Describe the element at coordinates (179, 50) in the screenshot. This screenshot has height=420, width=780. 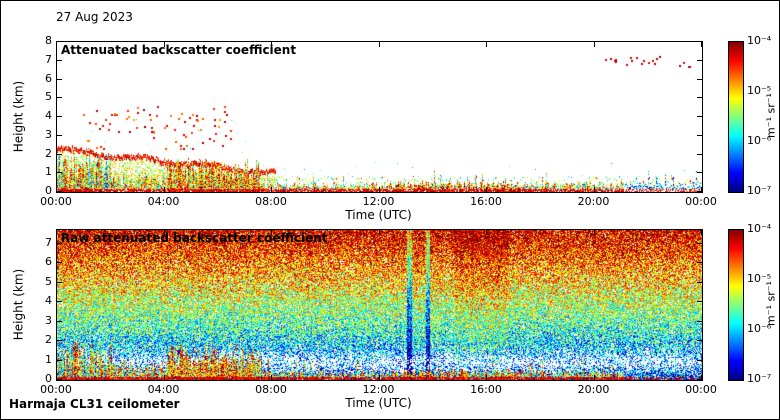
I see `plot-title: Attenuated backscatter coefficient` at that location.